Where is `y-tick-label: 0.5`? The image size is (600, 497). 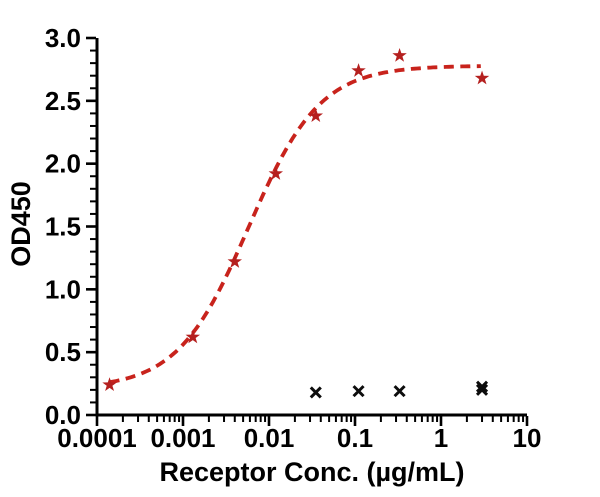
y-tick-label: 0.5 is located at coordinates (63, 352).